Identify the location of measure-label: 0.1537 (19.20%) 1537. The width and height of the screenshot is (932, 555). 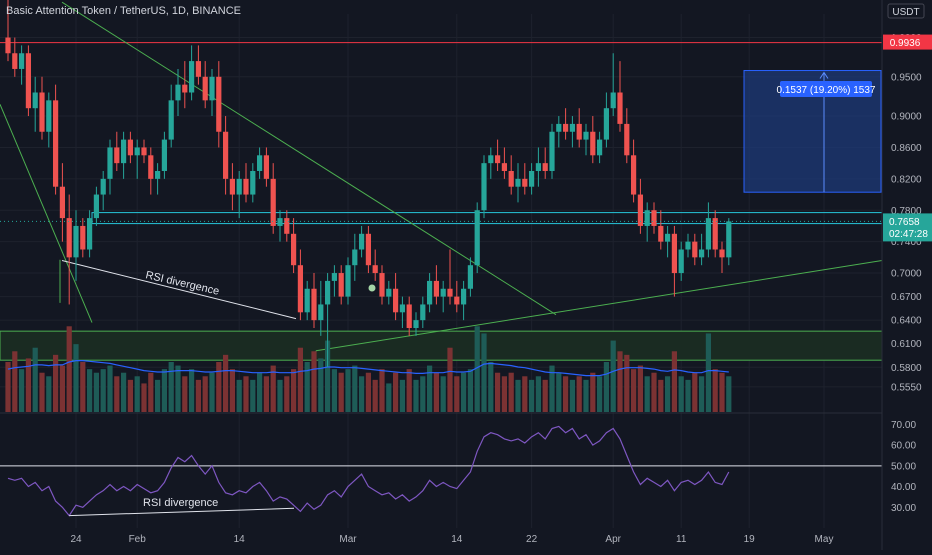
(826, 90).